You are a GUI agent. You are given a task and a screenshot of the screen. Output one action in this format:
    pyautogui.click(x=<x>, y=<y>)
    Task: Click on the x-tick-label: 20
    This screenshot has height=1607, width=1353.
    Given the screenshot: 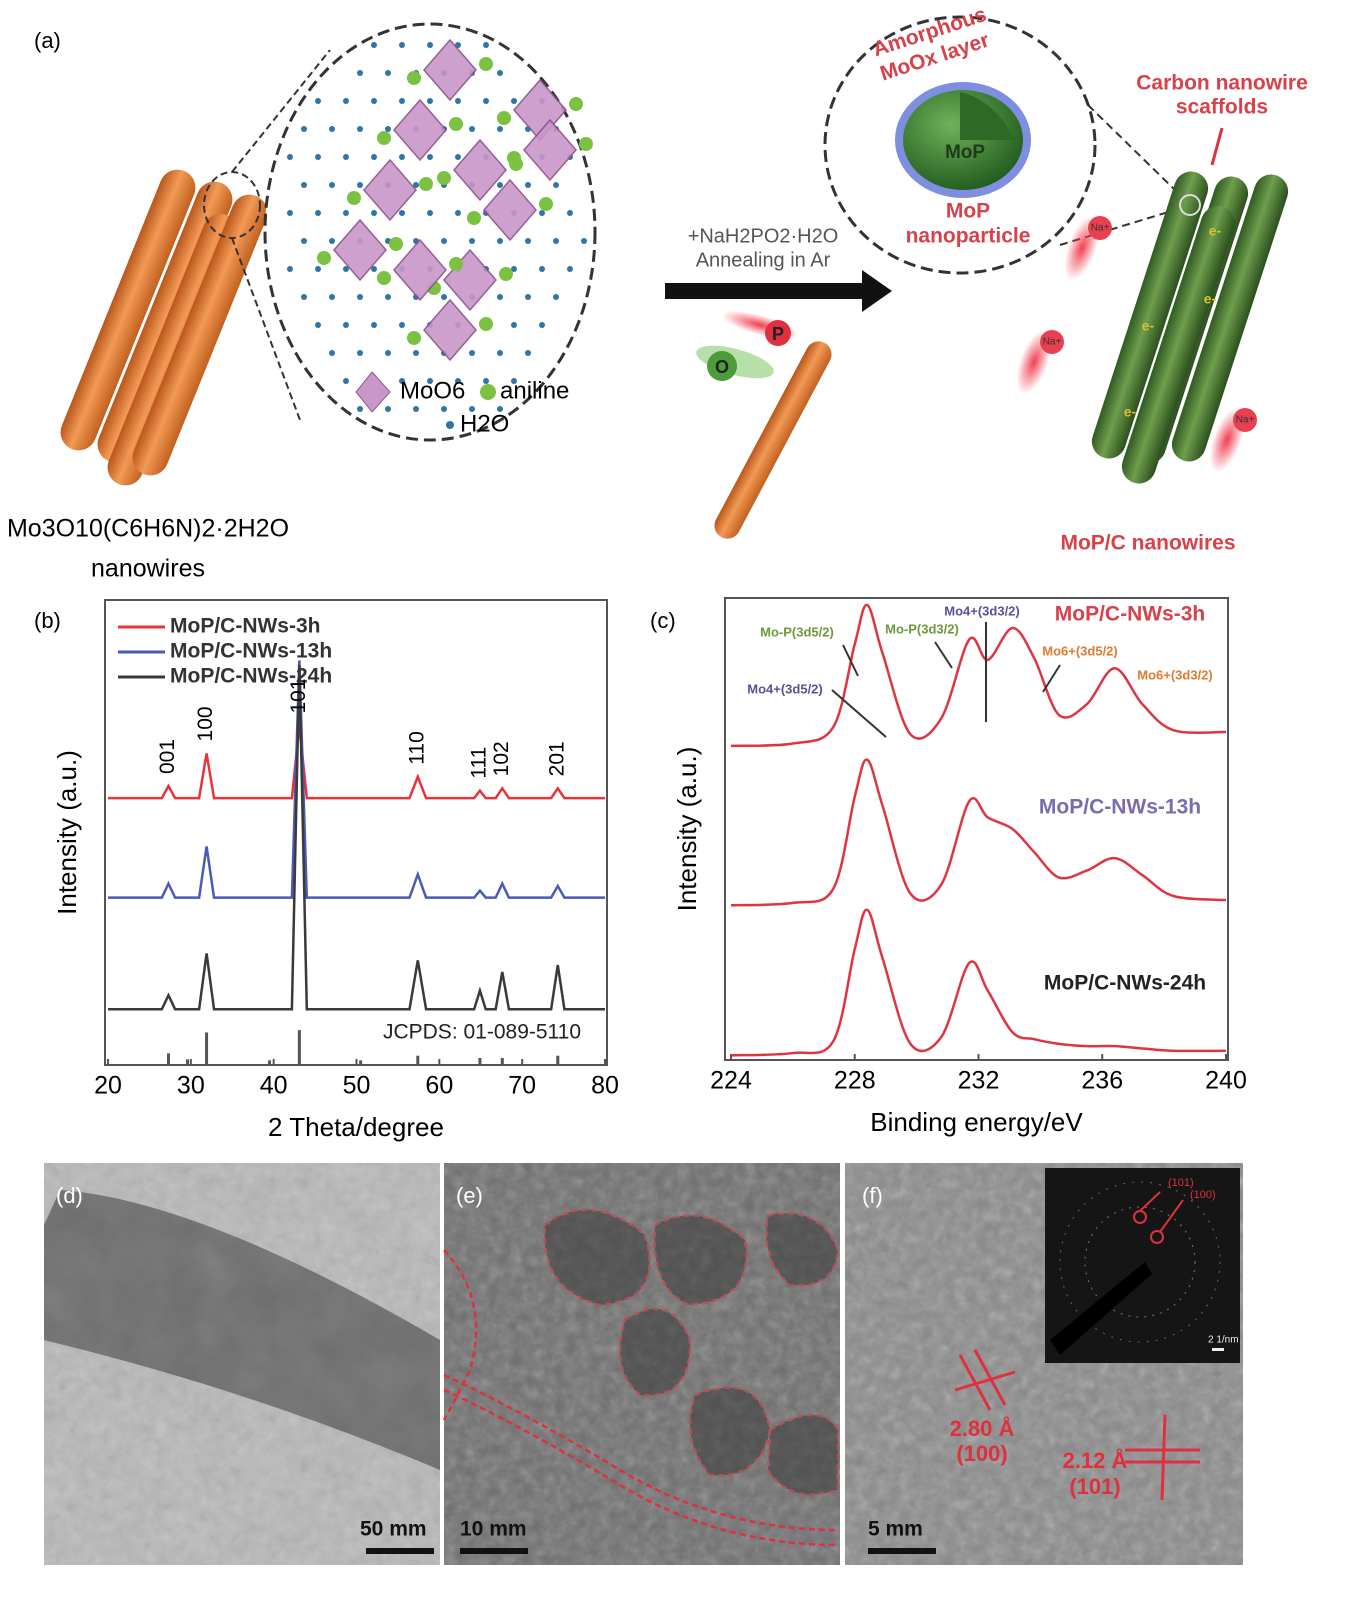 What is the action you would take?
    pyautogui.click(x=108, y=1086)
    